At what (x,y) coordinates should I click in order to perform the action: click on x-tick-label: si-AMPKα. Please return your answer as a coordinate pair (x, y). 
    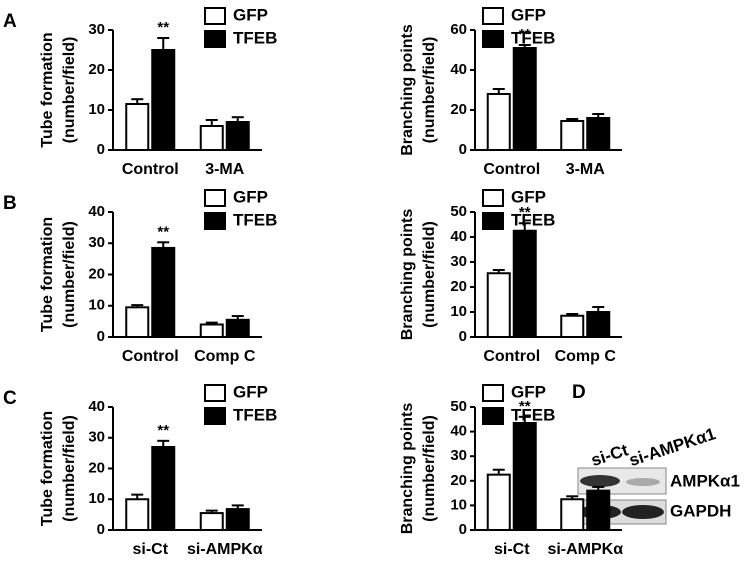
    Looking at the image, I should click on (585, 549).